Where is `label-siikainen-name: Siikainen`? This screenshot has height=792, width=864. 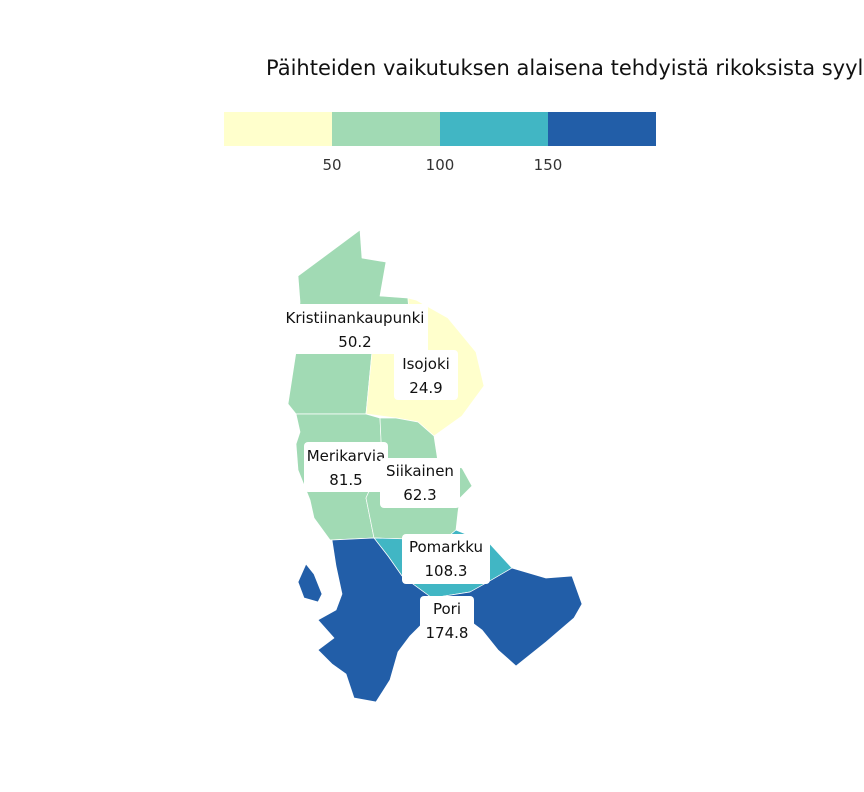 label-siikainen-name: Siikainen is located at coordinates (420, 471).